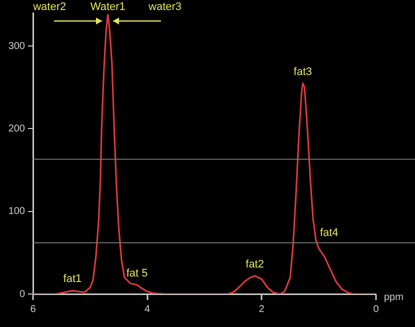  Describe the element at coordinates (394, 297) in the screenshot. I see `x-axis-title: ppm` at that location.